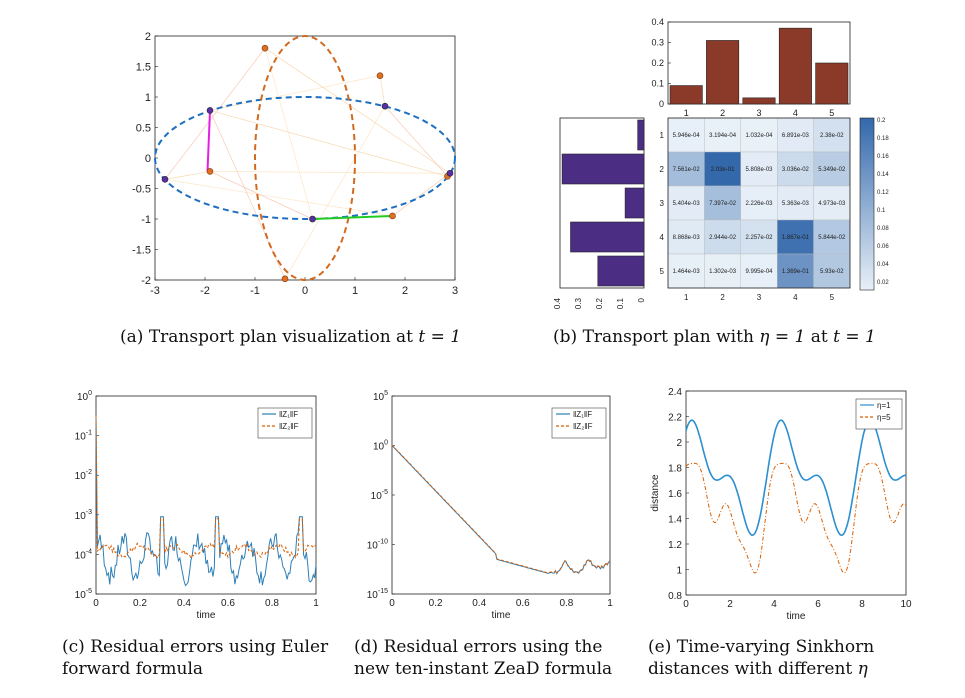 Image resolution: width=965 pixels, height=698 pixels. I want to click on plot-d-xlabel: time, so click(501, 615).